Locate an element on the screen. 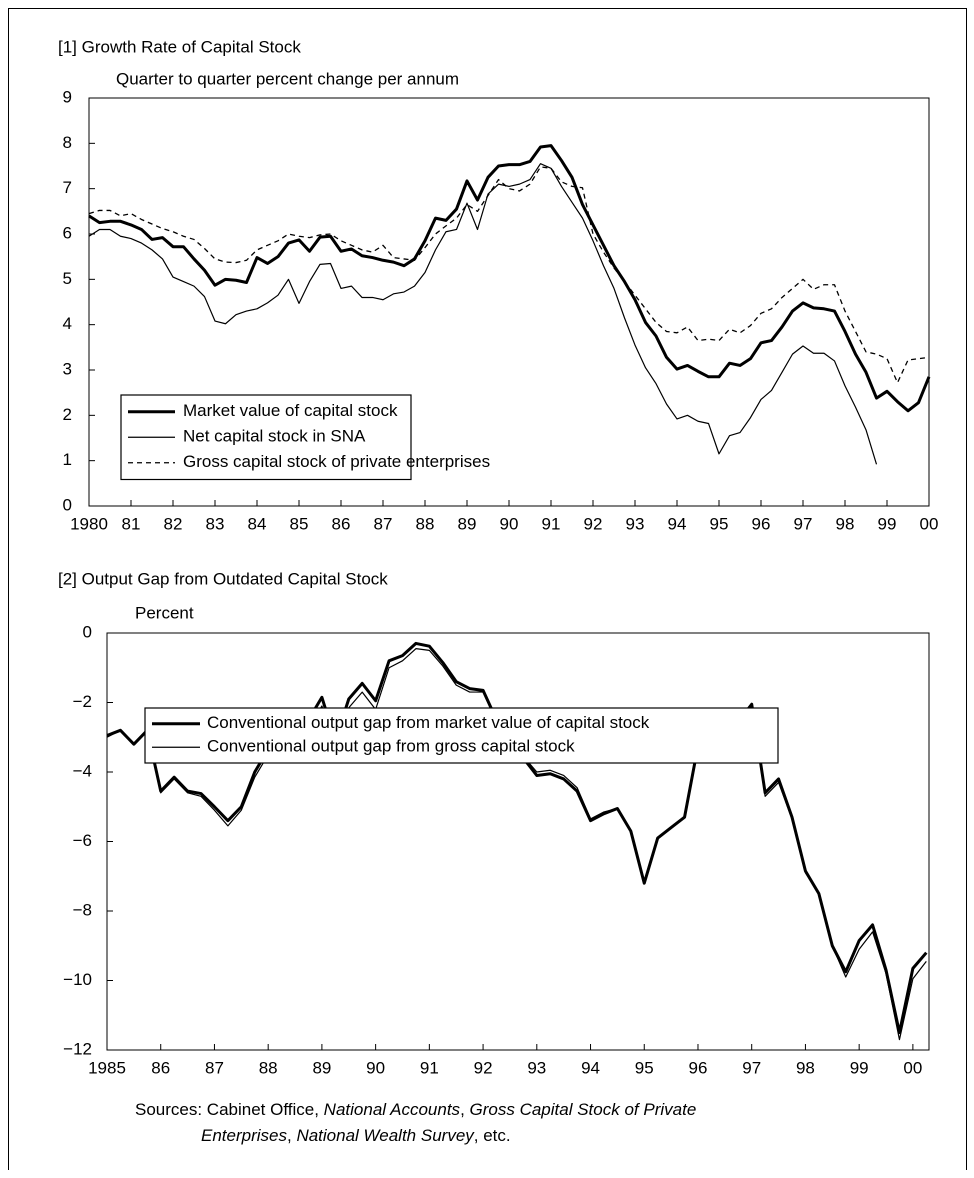 This screenshot has width=974, height=1178. source-text: Sources: Cabinet Office, is located at coordinates (229, 1109).